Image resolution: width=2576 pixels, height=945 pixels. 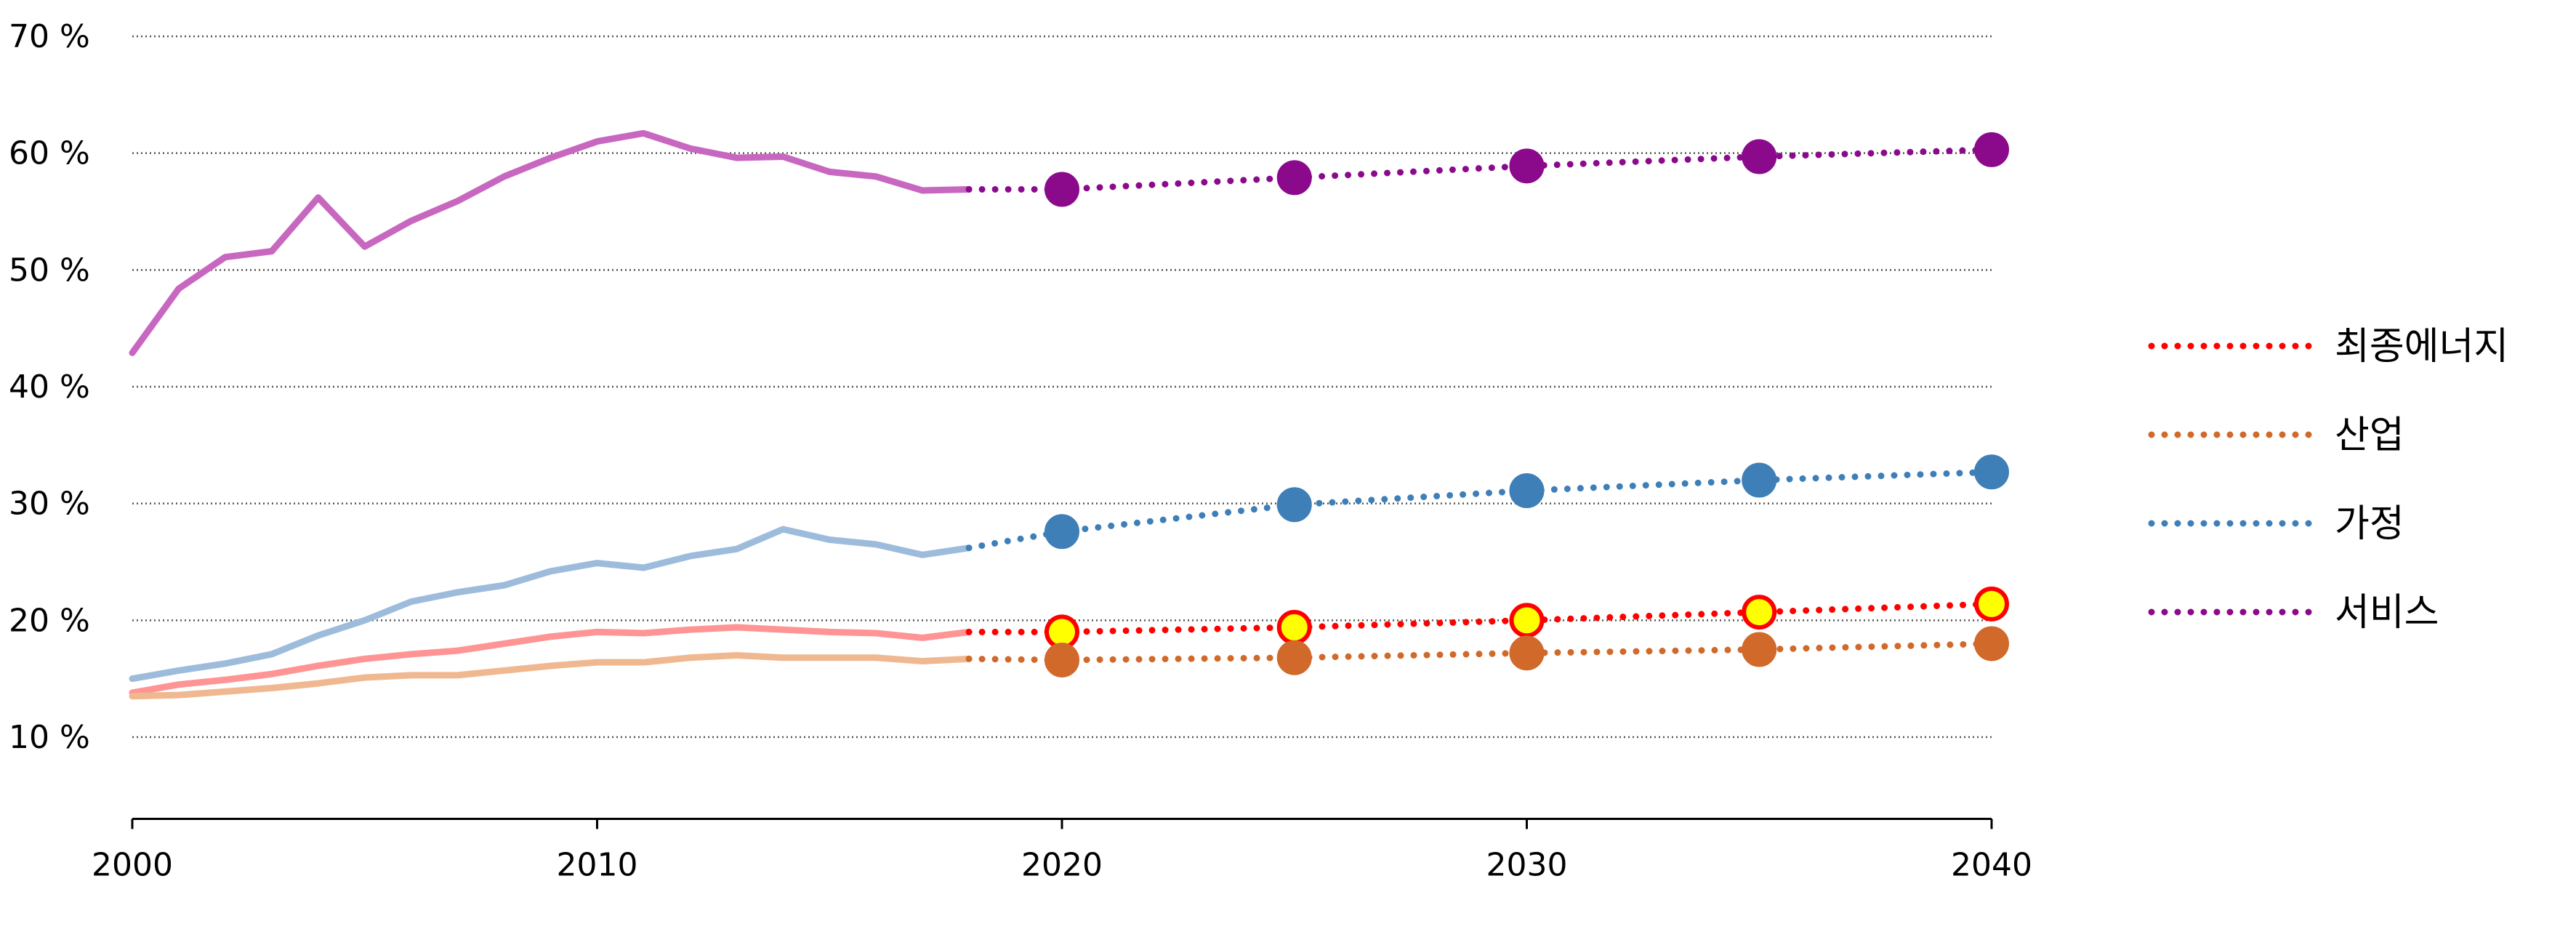 What do you see at coordinates (49, 504) in the screenshot?
I see `y-tick-label: 30 %` at bounding box center [49, 504].